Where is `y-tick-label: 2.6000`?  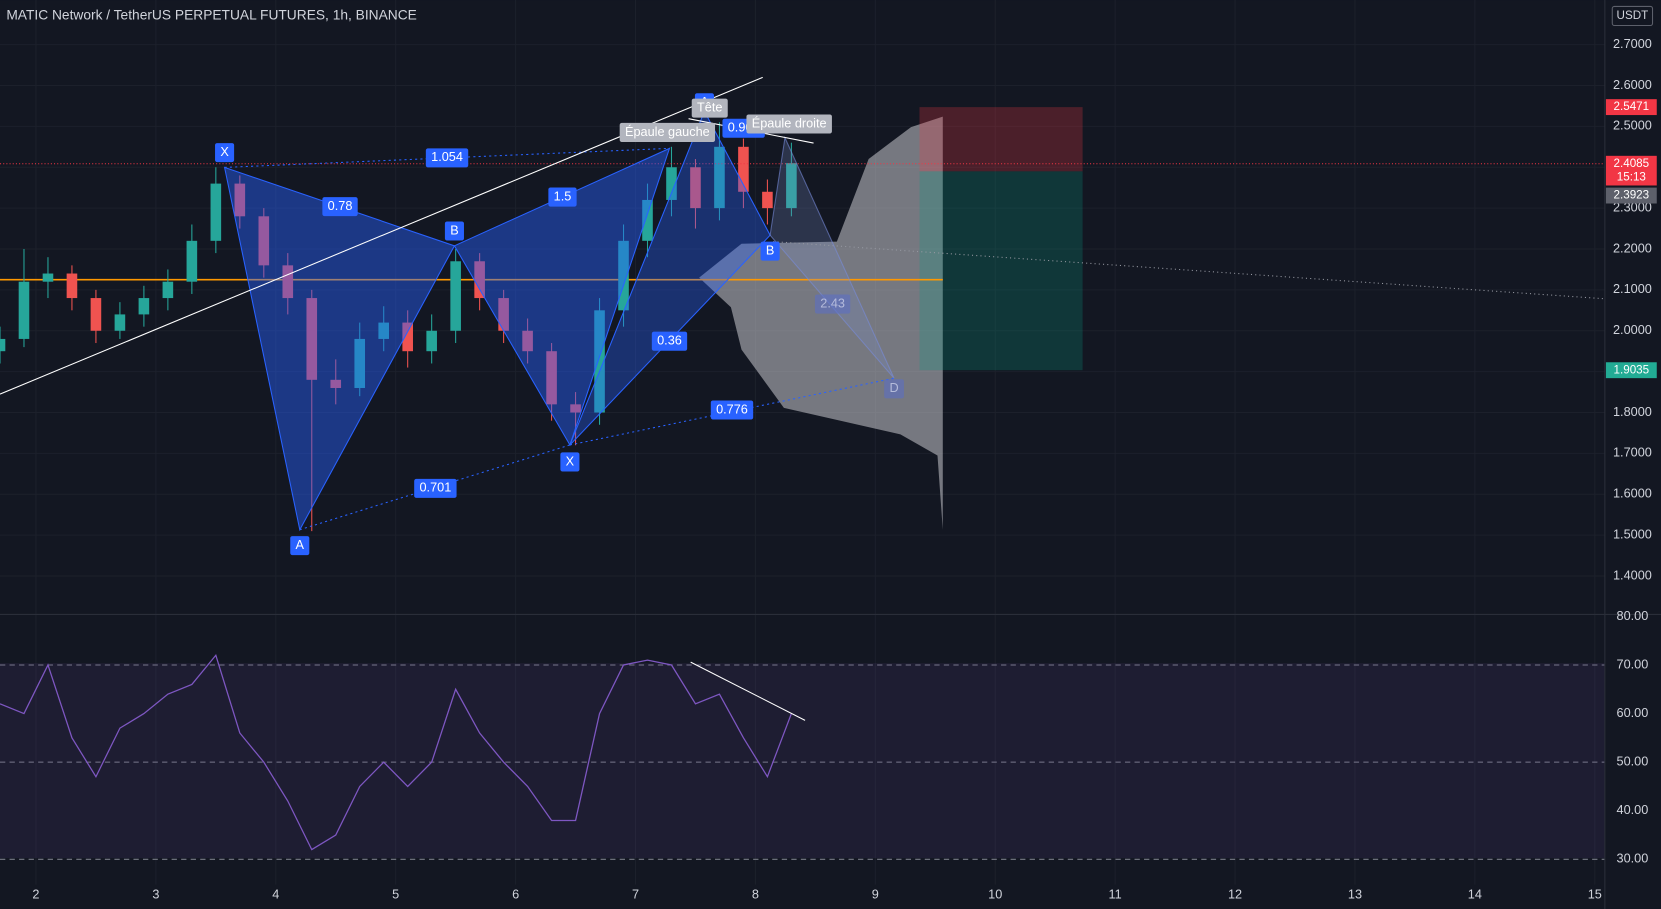
y-tick-label: 2.6000 is located at coordinates (1632, 84).